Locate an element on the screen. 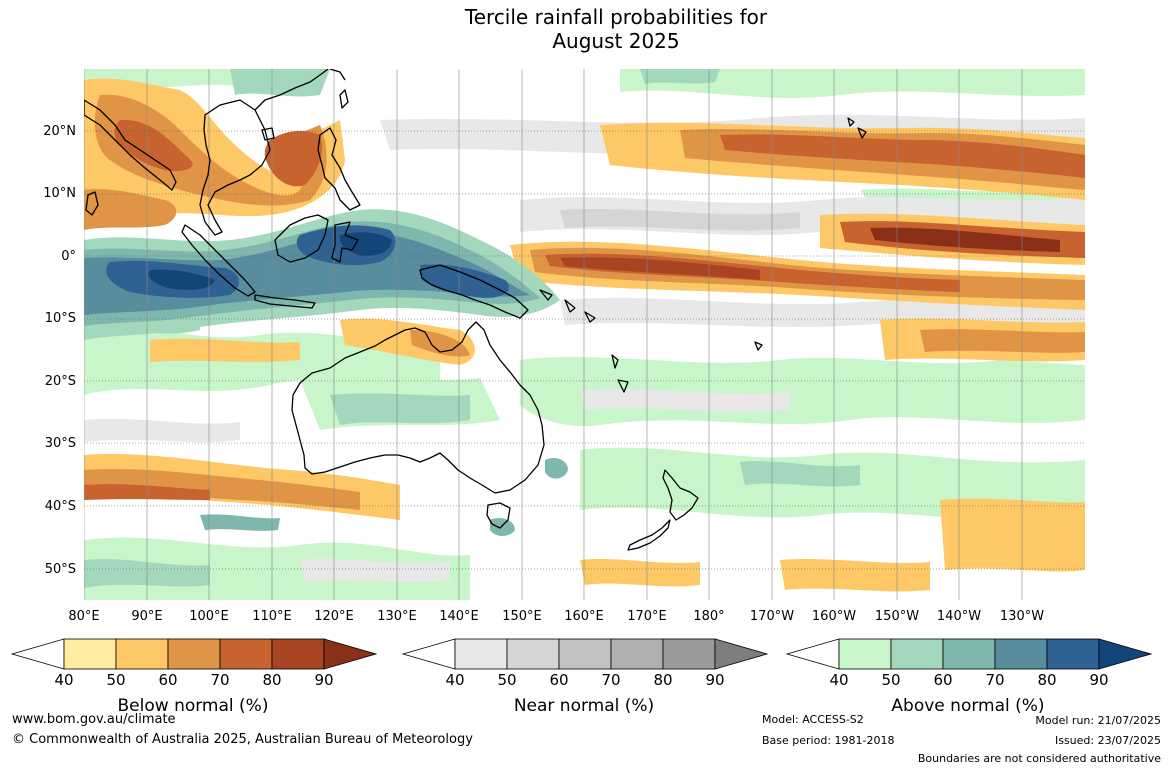 The image size is (1173, 770). lon-label-140e: 140°E is located at coordinates (459, 616).